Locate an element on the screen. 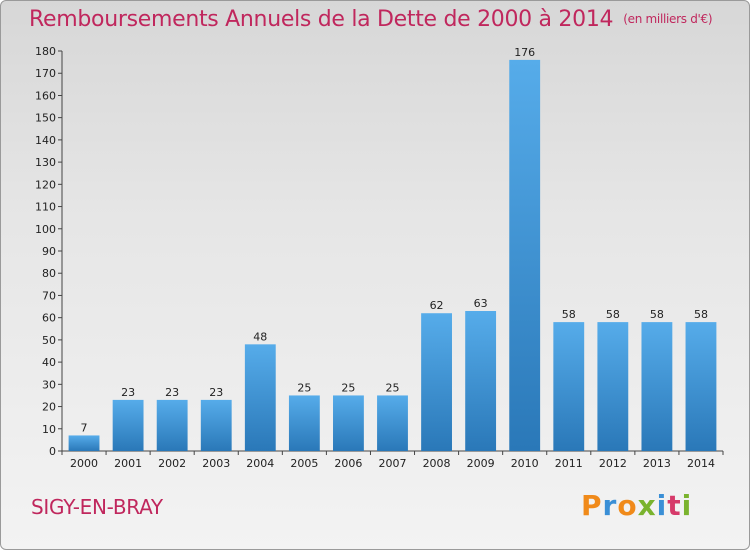  y-tick-label: 20 is located at coordinates (49, 407).